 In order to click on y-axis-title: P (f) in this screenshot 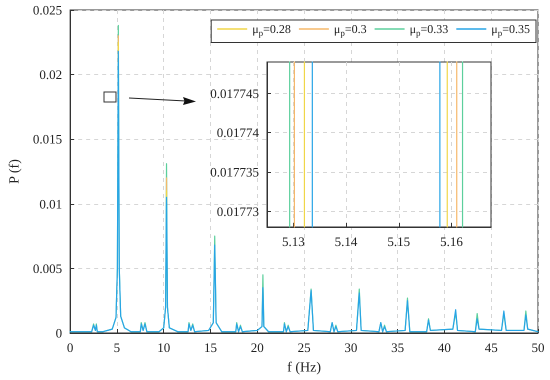, I will do `click(15, 171)`.